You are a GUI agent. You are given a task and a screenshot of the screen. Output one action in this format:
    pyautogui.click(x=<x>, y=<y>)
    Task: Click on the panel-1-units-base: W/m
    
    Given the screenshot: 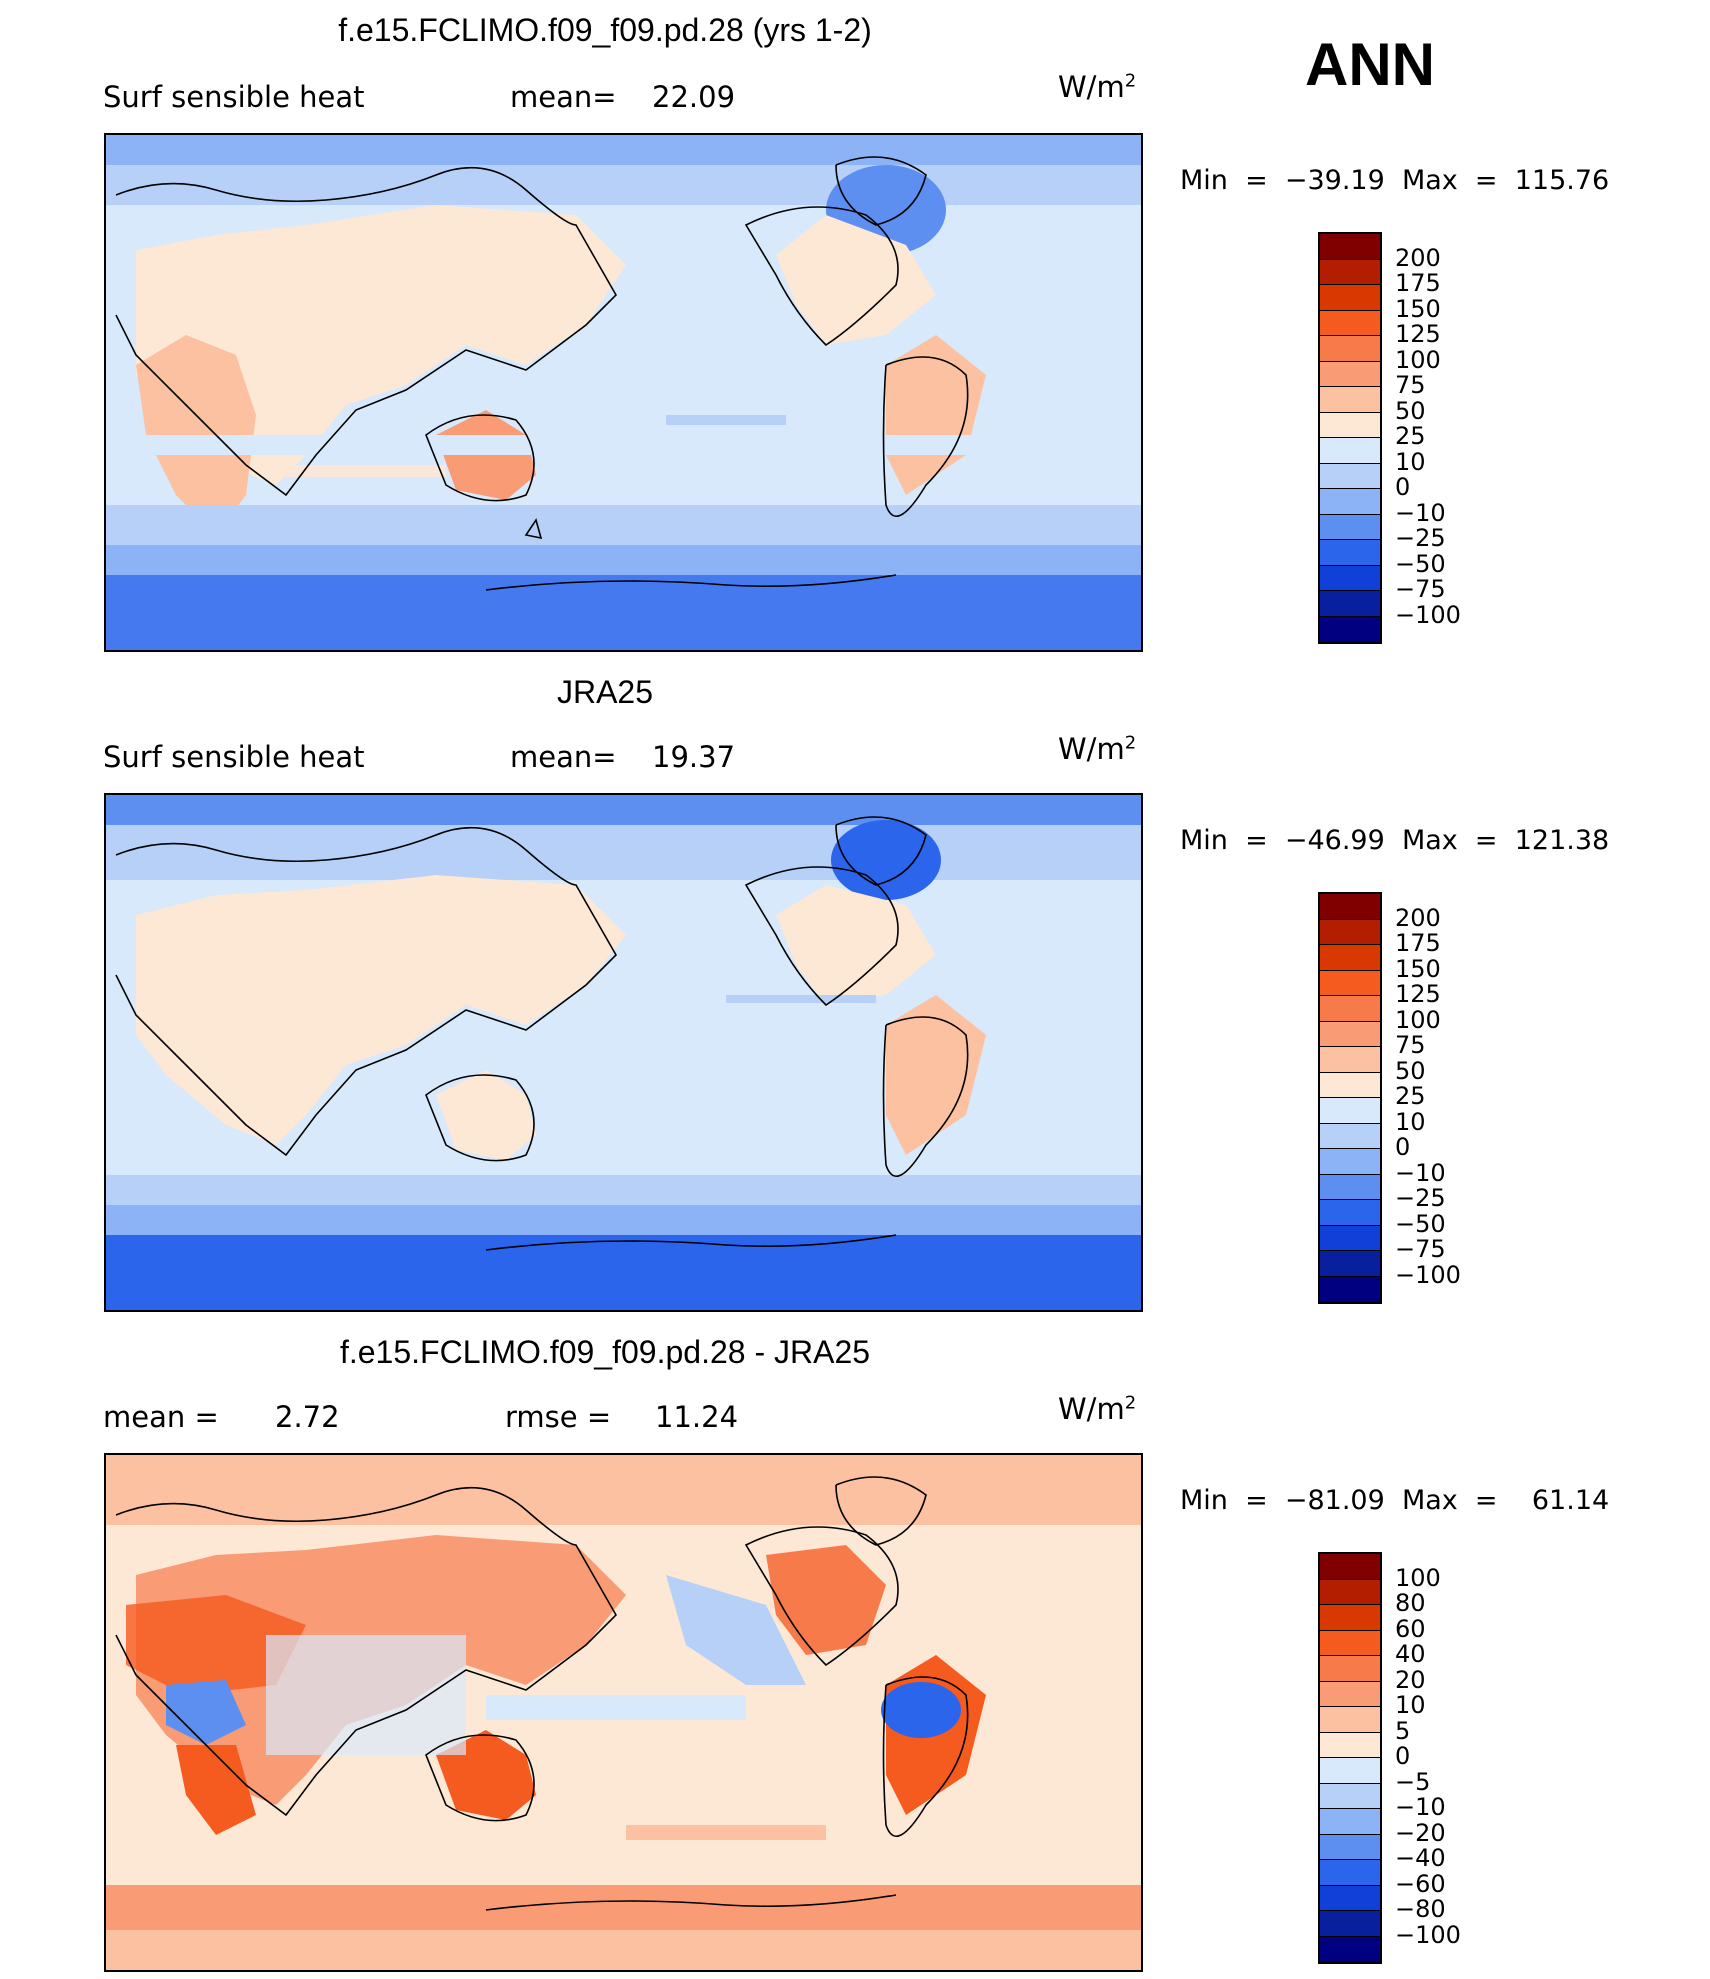 What is the action you would take?
    pyautogui.click(x=1091, y=87)
    